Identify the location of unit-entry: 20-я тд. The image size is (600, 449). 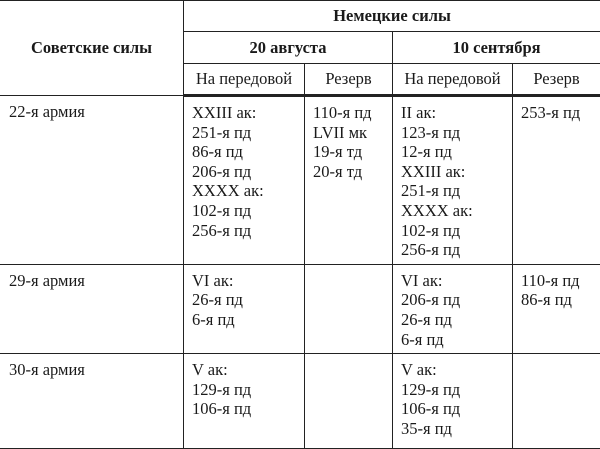
(352, 172).